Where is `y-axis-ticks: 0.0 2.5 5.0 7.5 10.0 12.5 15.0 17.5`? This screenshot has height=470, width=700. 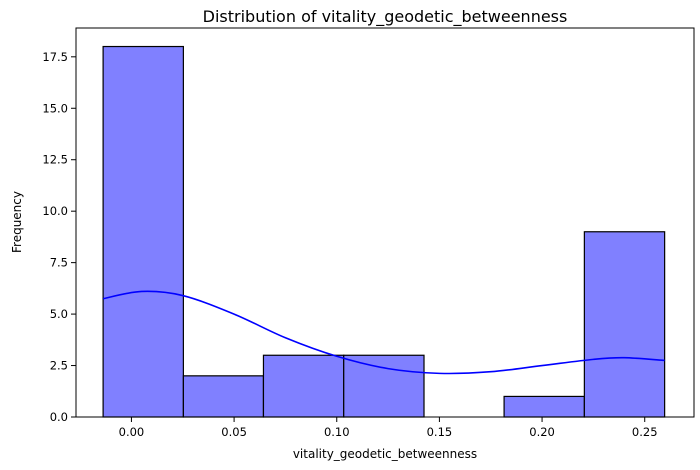 y-axis-ticks: 0.0 2.5 5.0 7.5 10.0 12.5 15.0 17.5 is located at coordinates (59, 237).